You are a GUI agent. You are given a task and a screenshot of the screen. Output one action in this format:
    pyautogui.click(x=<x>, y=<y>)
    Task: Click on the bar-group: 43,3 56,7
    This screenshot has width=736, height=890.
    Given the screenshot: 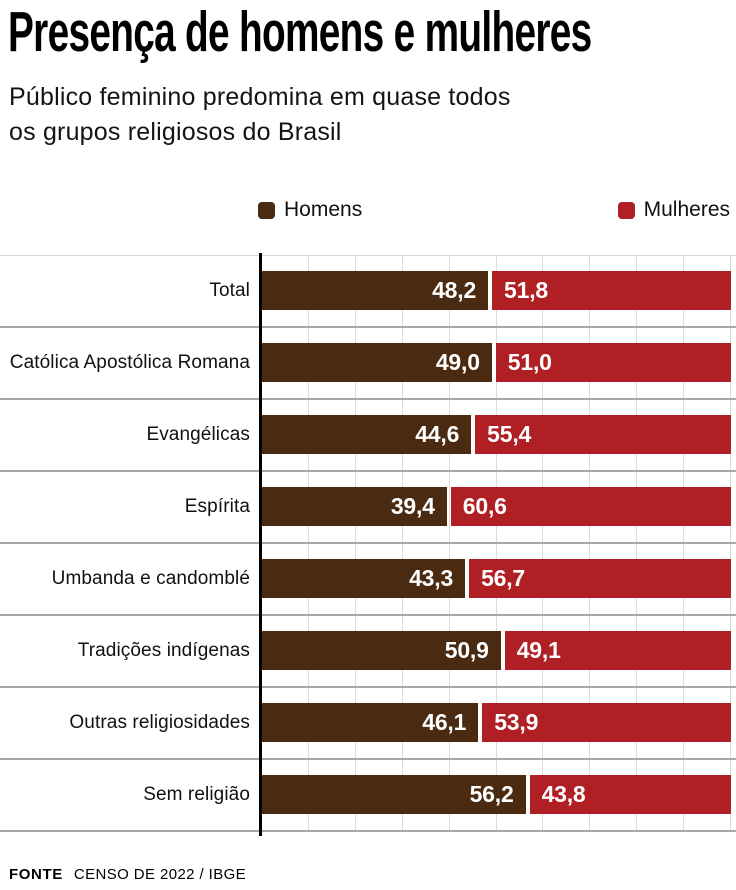 What is the action you would take?
    pyautogui.click(x=496, y=578)
    